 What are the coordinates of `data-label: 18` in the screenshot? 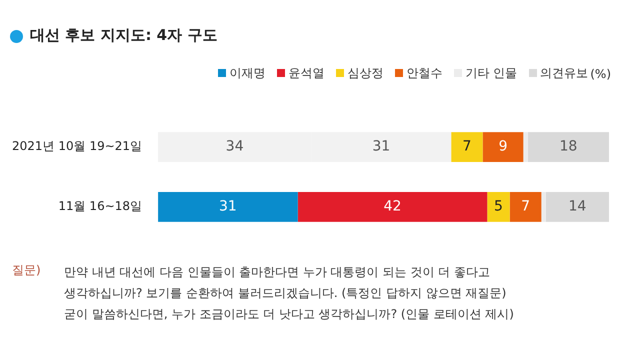 It's located at (569, 146).